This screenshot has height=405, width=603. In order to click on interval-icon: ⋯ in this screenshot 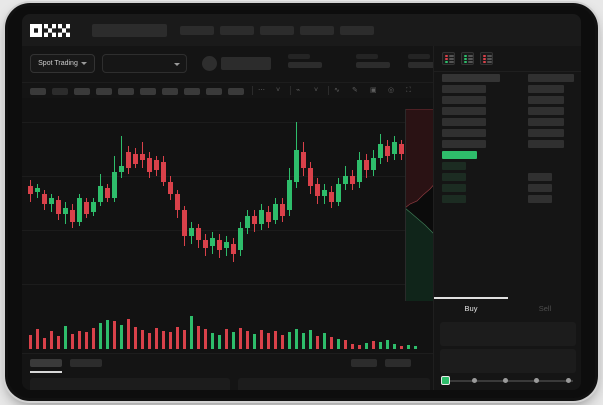, I will do `click(261, 90)`.